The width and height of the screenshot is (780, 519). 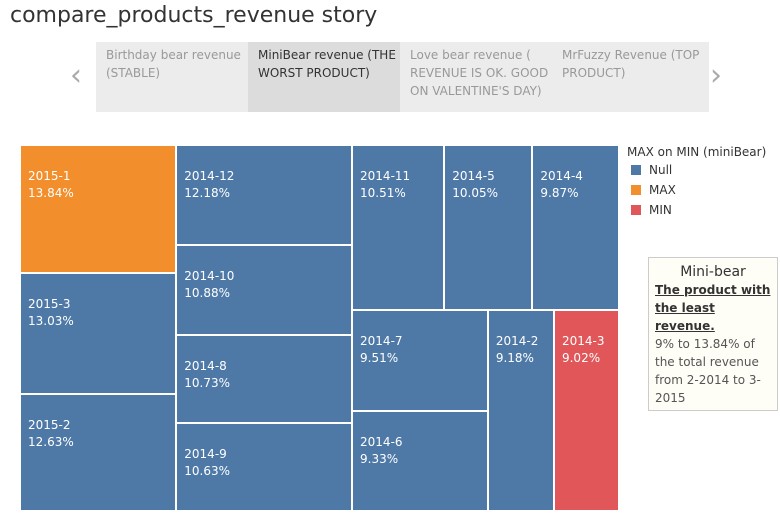 What do you see at coordinates (517, 341) in the screenshot?
I see `cell-label: 2014-2` at bounding box center [517, 341].